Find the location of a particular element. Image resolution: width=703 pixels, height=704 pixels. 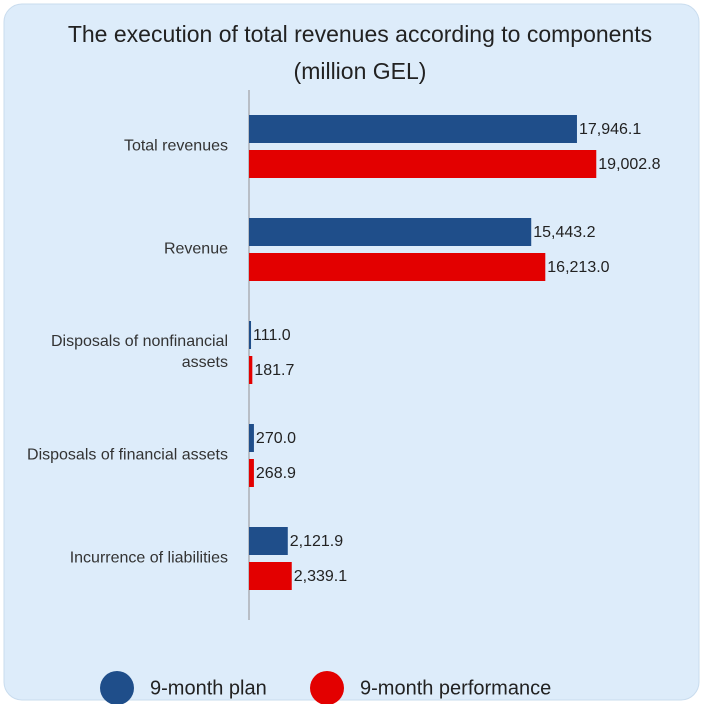

value-label: 17,946.1 is located at coordinates (610, 129).